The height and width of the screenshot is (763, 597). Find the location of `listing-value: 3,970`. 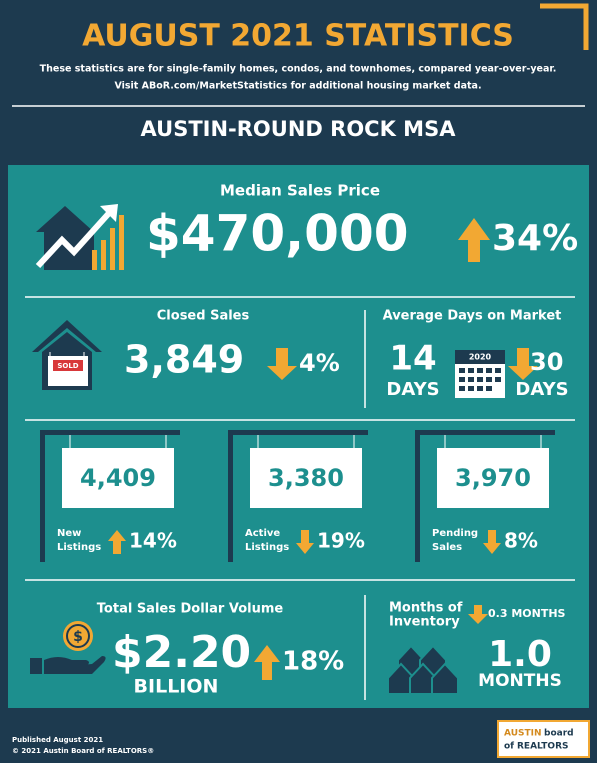

listing-value: 3,970 is located at coordinates (493, 478).